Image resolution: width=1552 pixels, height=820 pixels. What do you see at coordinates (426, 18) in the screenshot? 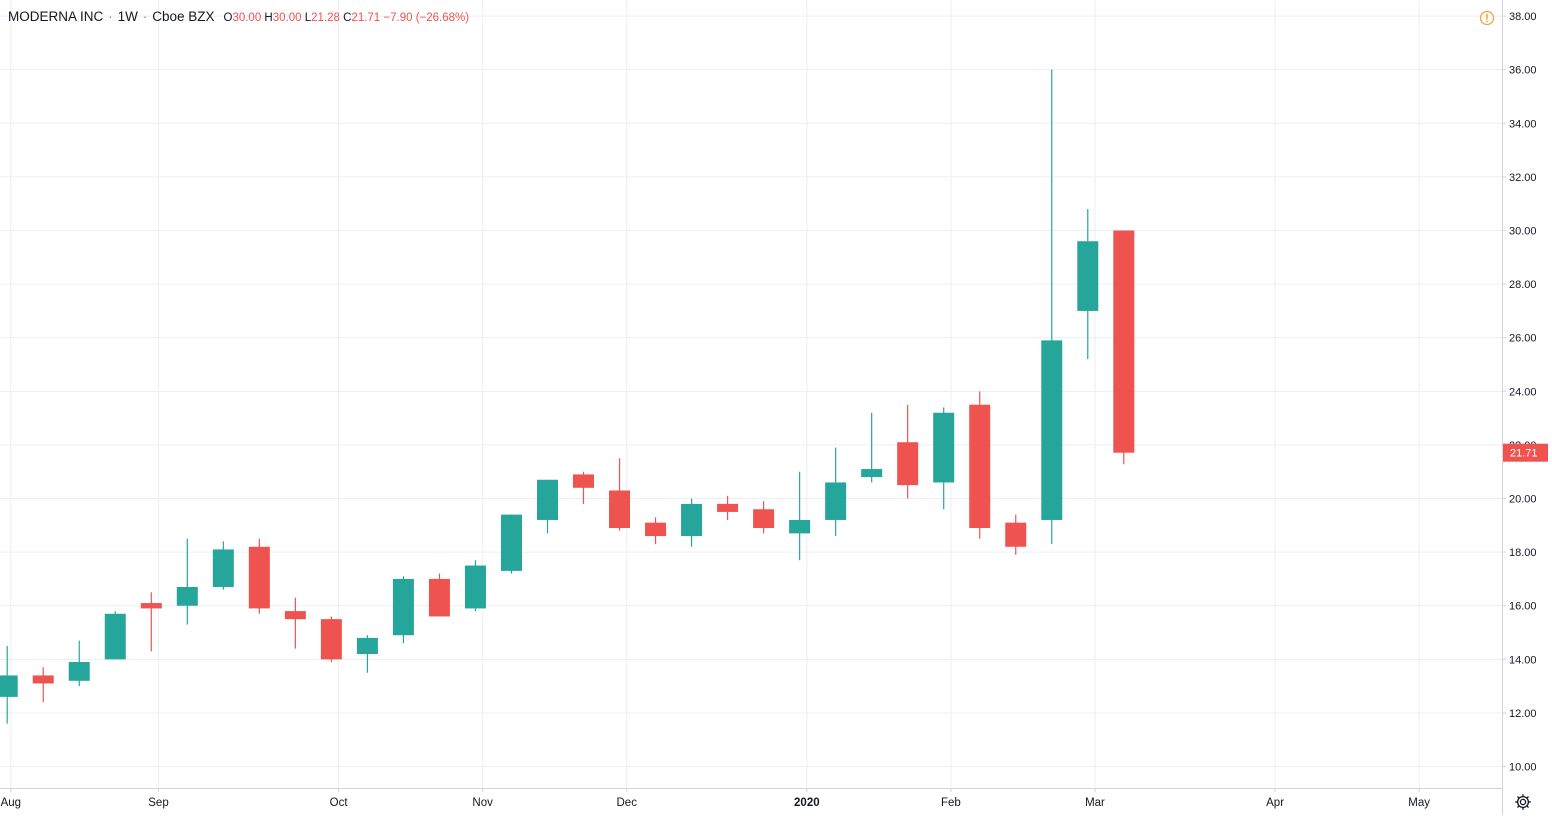
I see `legend-change-value: −7.90 (−26.68%)` at bounding box center [426, 18].